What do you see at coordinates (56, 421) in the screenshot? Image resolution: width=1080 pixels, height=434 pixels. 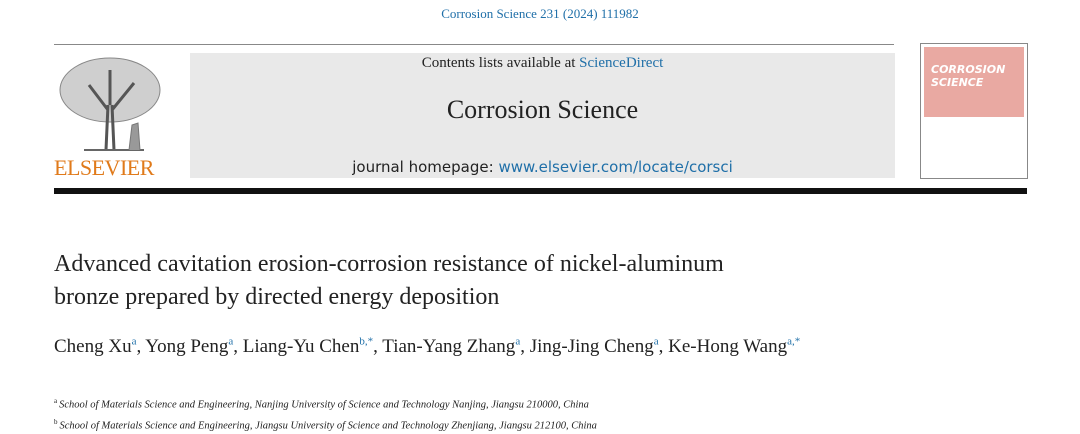 I see `affiliation-mark: b` at bounding box center [56, 421].